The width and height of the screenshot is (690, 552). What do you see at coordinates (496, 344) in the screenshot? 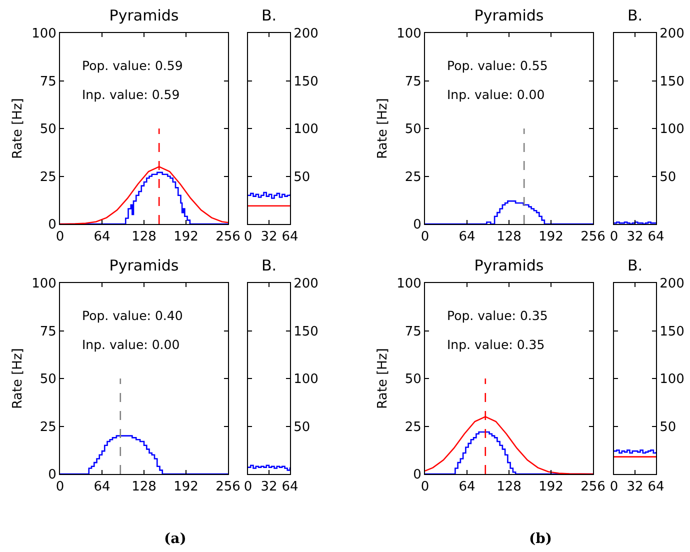
I see `annotation: Inp. value: 0.35` at bounding box center [496, 344].